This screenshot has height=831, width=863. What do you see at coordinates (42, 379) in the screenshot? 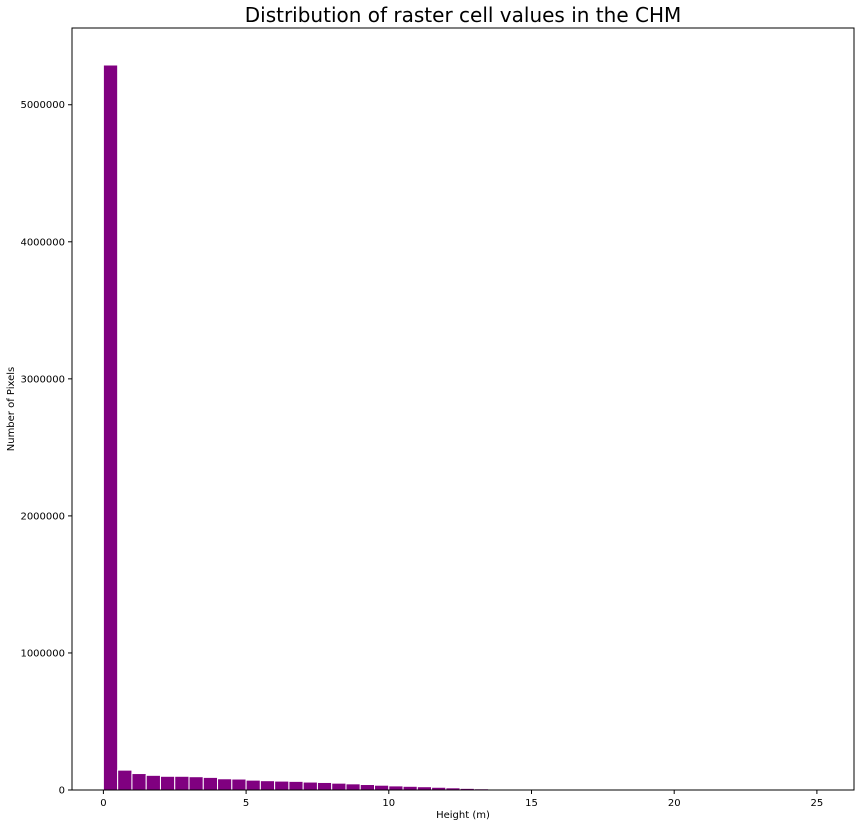
I see `y-tick-label: 3000000` at bounding box center [42, 379].